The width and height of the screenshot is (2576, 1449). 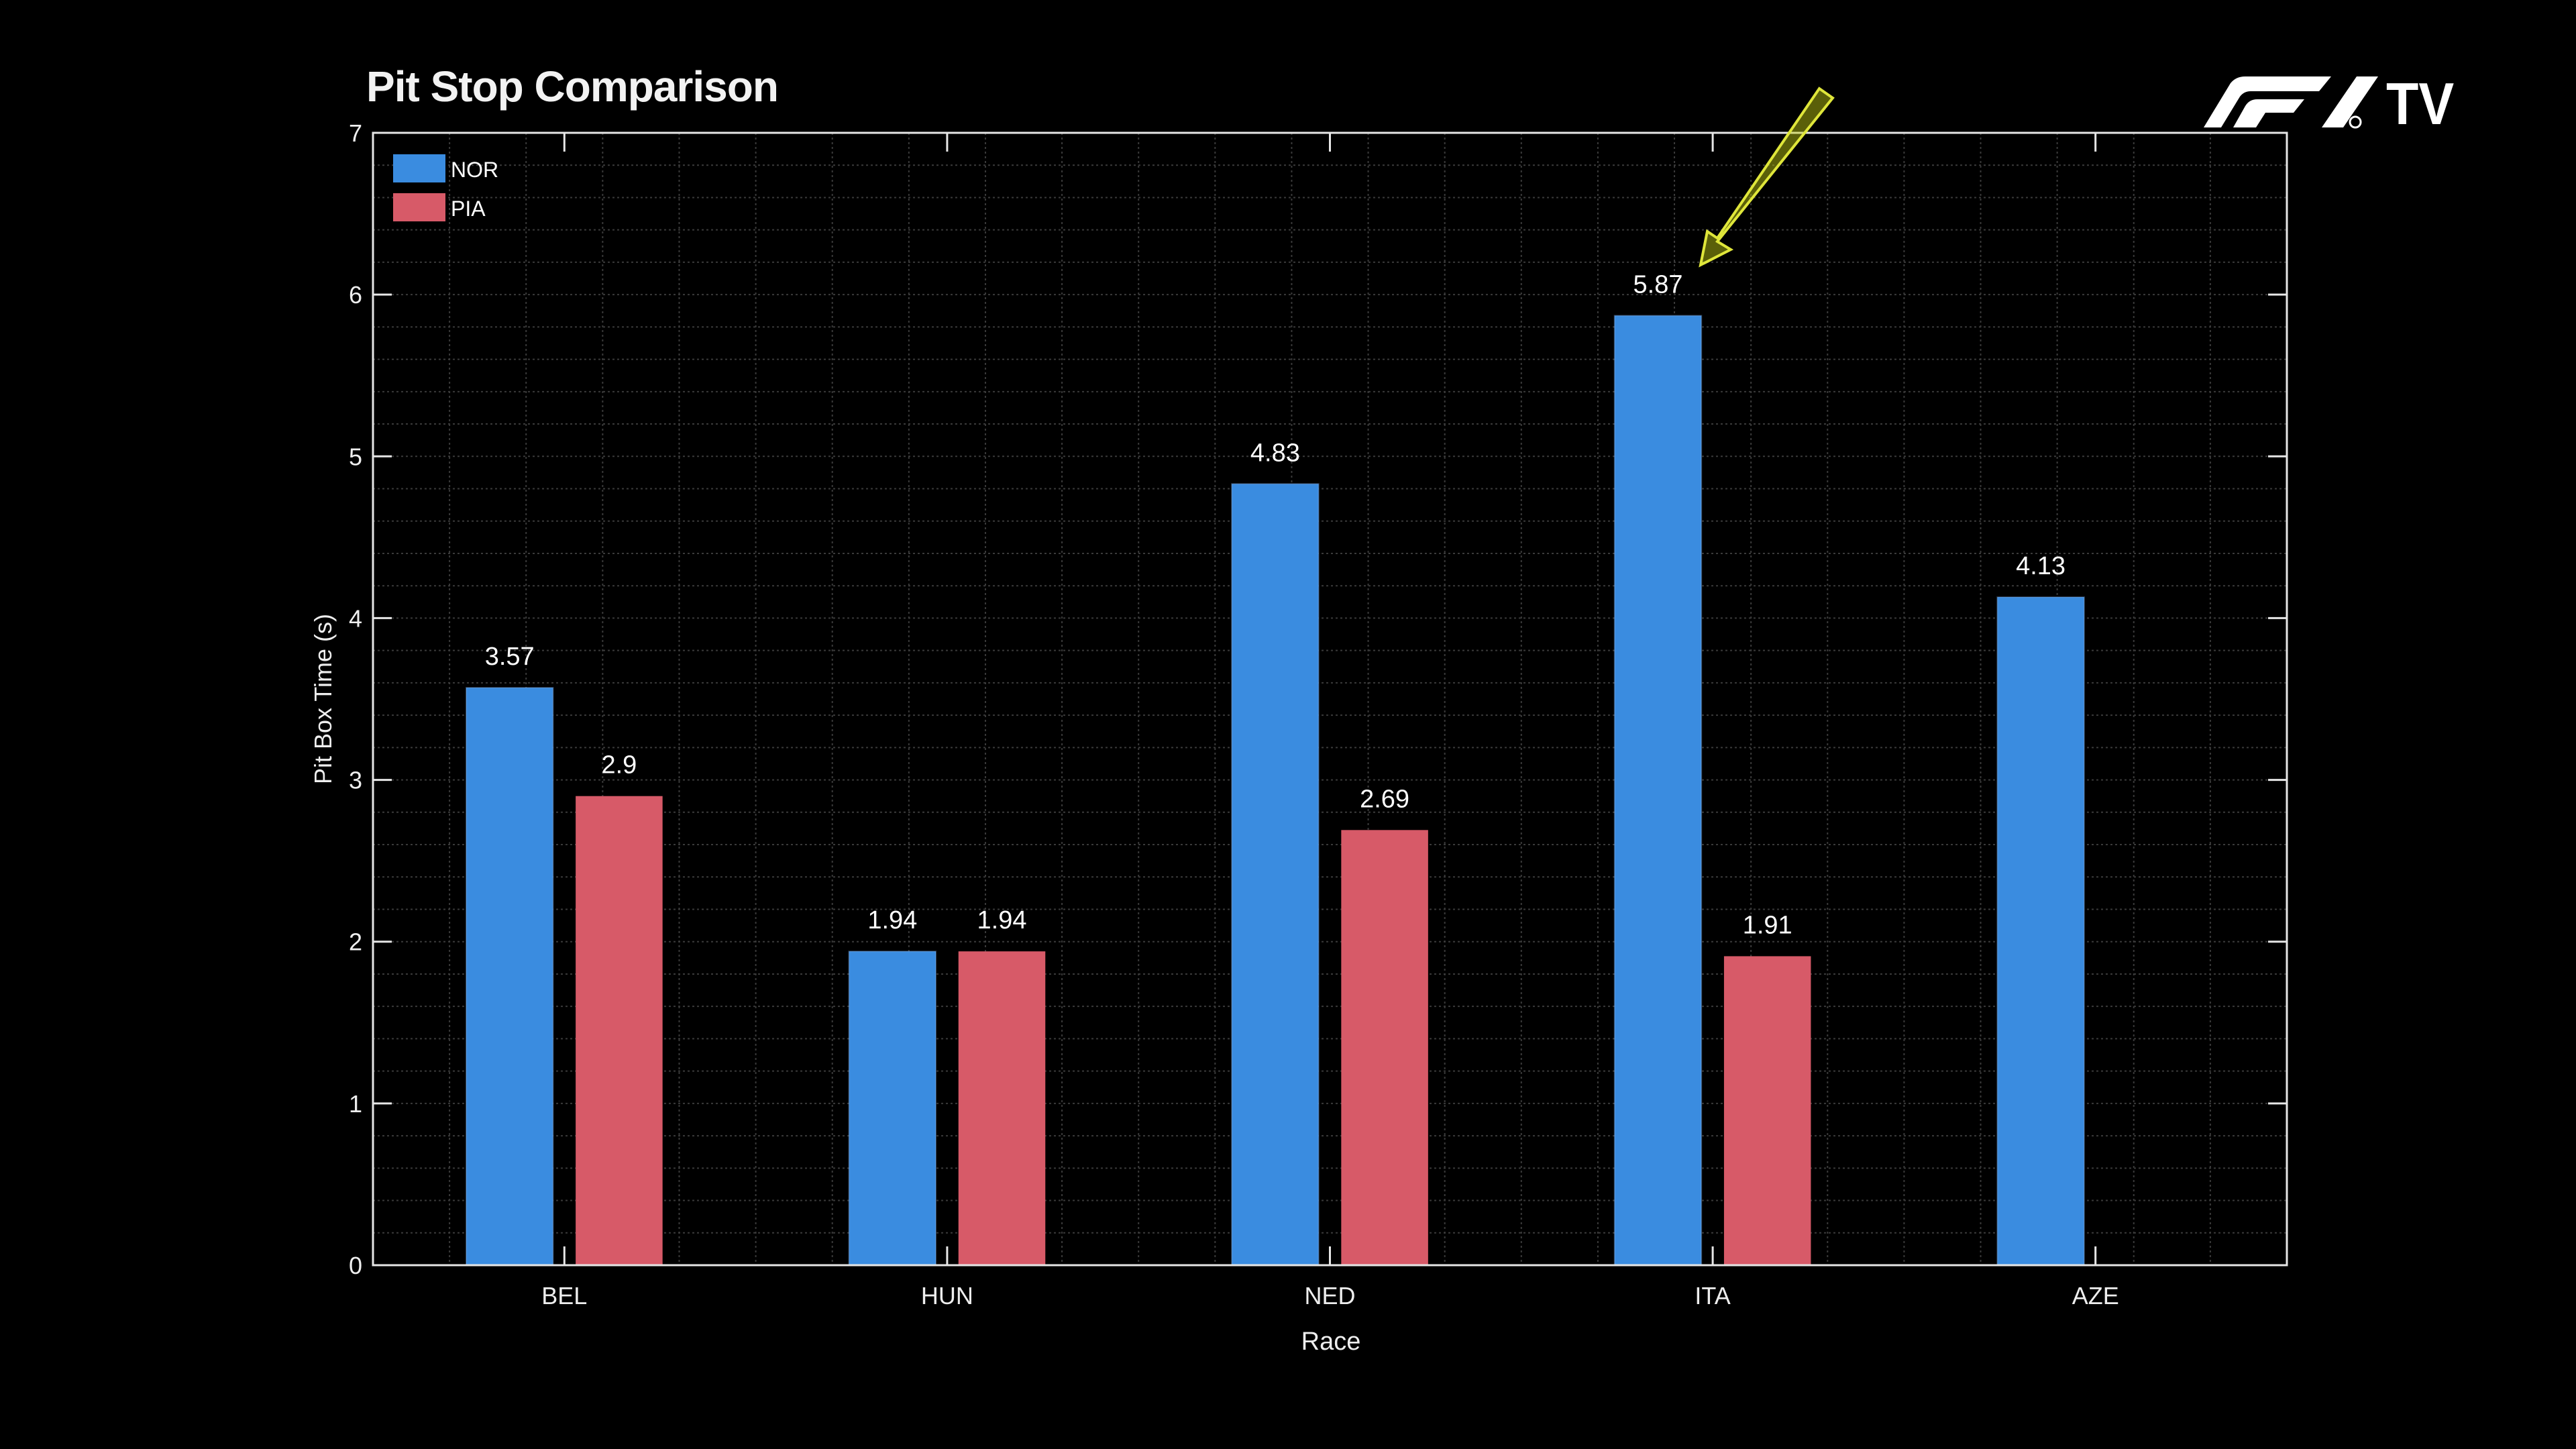 What do you see at coordinates (355, 456) in the screenshot?
I see `y-tick-label: 5` at bounding box center [355, 456].